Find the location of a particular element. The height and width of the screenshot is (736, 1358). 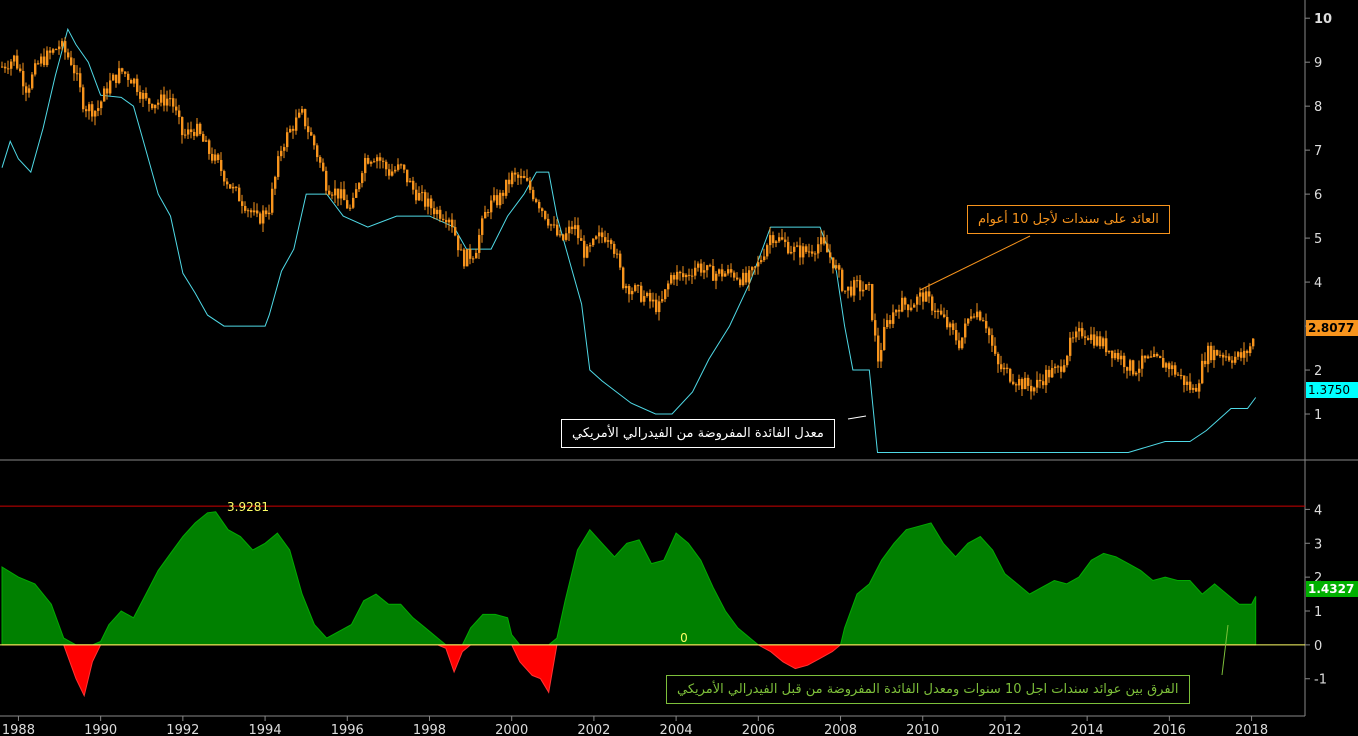

yield-last-value-badge: 2.8077 is located at coordinates (1332, 328).